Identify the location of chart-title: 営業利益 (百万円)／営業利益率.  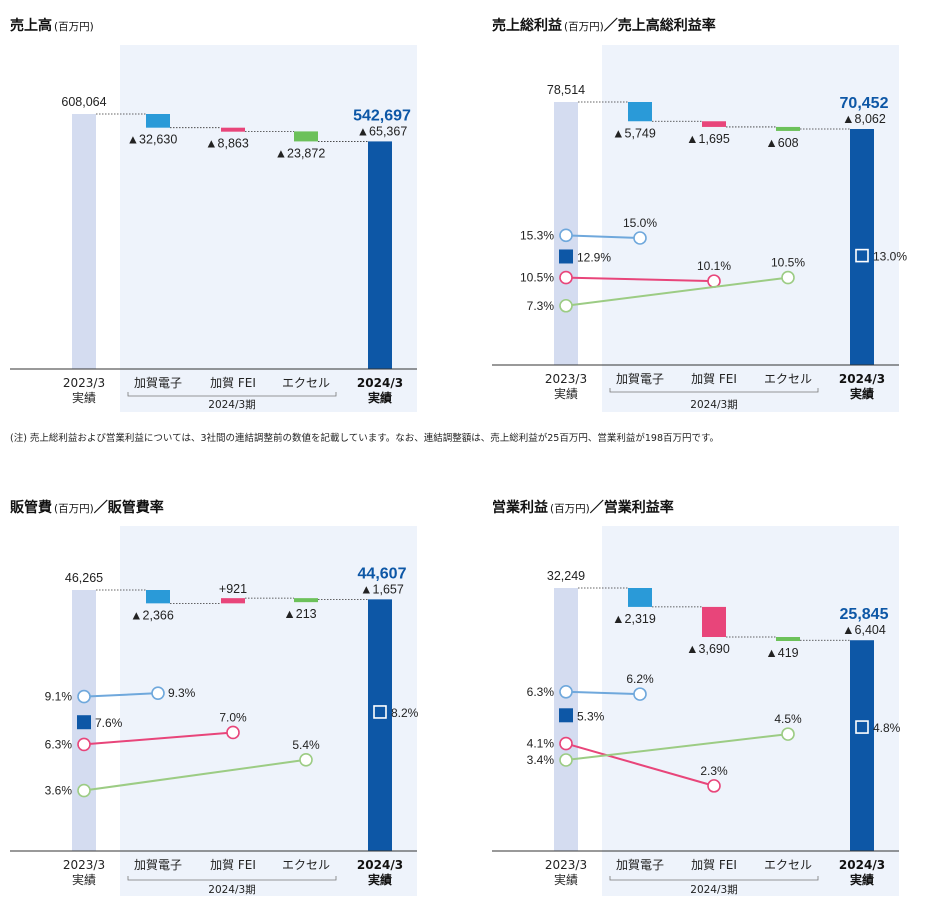
(583, 507).